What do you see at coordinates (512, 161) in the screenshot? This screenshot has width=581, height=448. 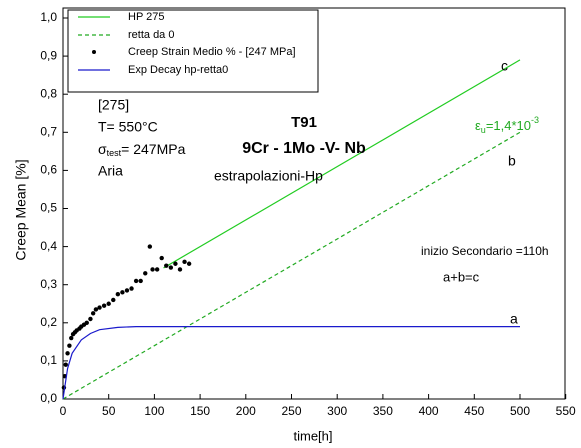 I see `annotation: b` at bounding box center [512, 161].